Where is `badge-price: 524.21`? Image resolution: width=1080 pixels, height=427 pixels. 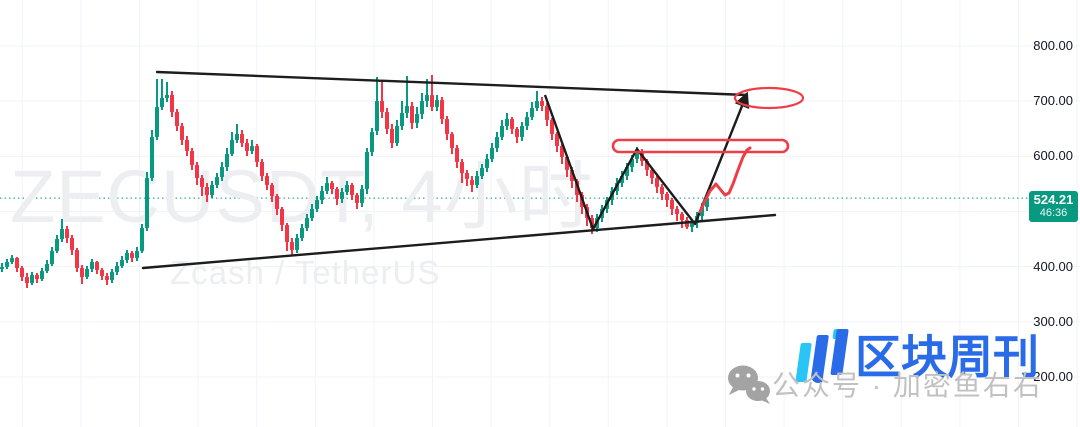 badge-price: 524.21 is located at coordinates (1053, 200).